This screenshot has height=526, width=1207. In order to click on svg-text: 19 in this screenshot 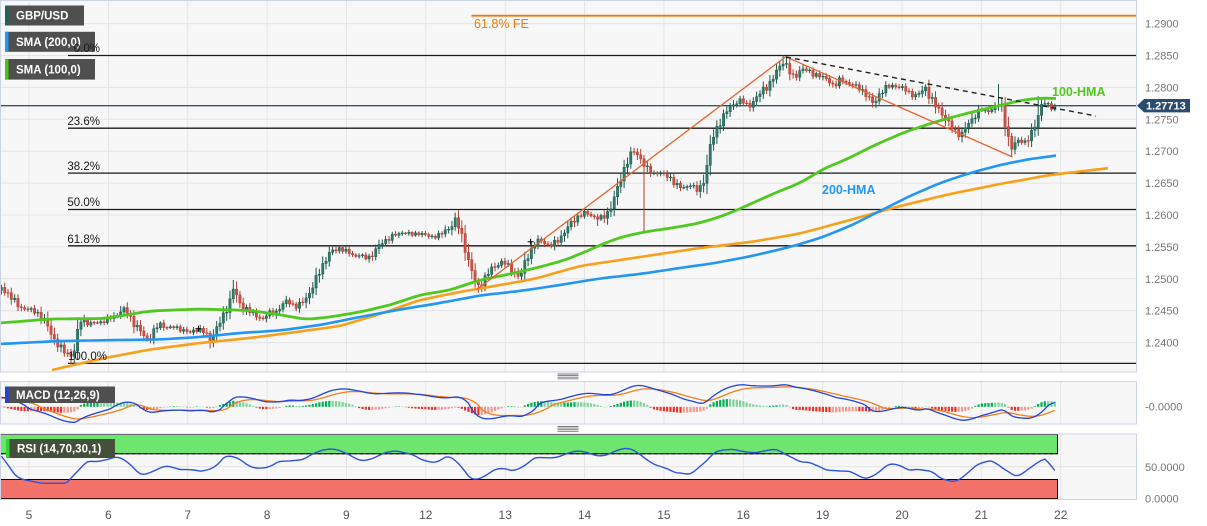, I will do `click(823, 515)`.